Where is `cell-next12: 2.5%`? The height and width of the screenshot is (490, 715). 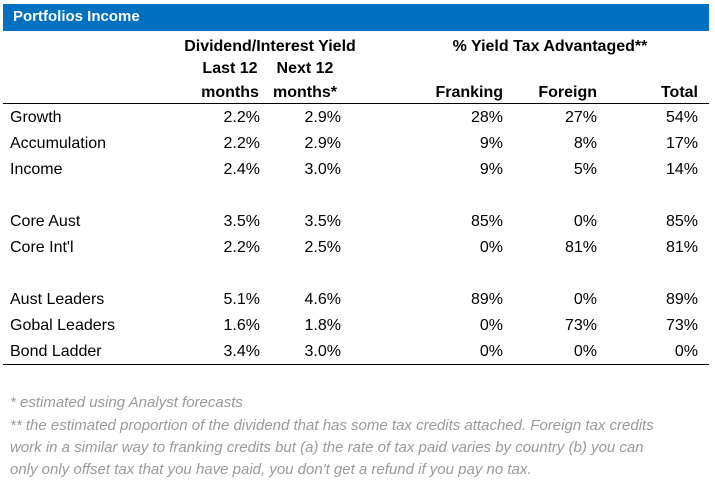
cell-next12: 2.5% is located at coordinates (322, 247).